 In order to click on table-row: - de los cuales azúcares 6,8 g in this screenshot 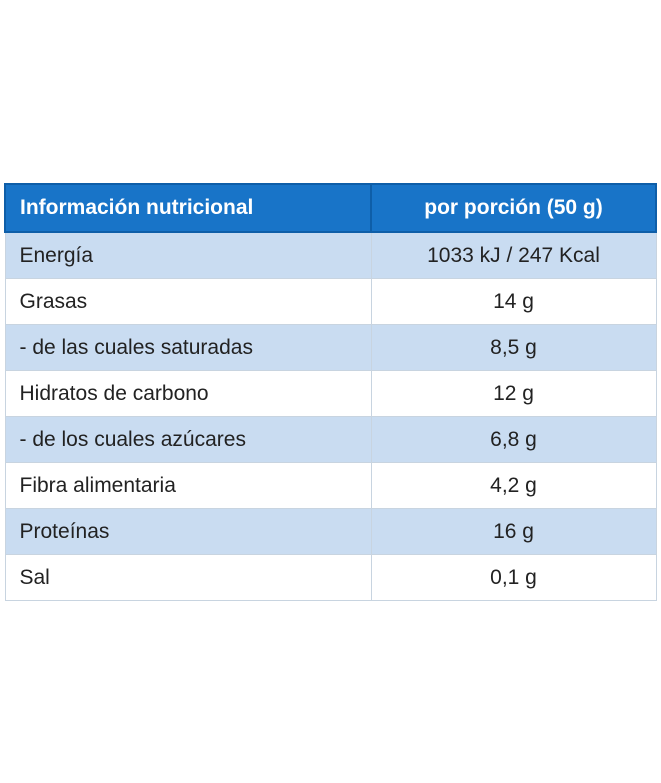, I will do `click(330, 439)`.